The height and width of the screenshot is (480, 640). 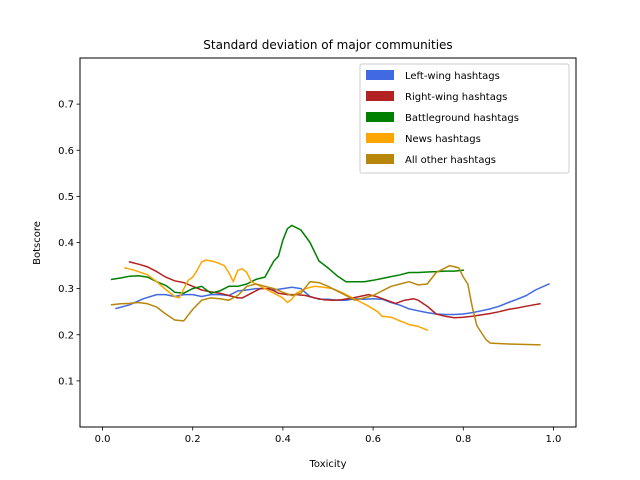 What do you see at coordinates (452, 76) in the screenshot?
I see `legend-label: Left-wing hashtags` at bounding box center [452, 76].